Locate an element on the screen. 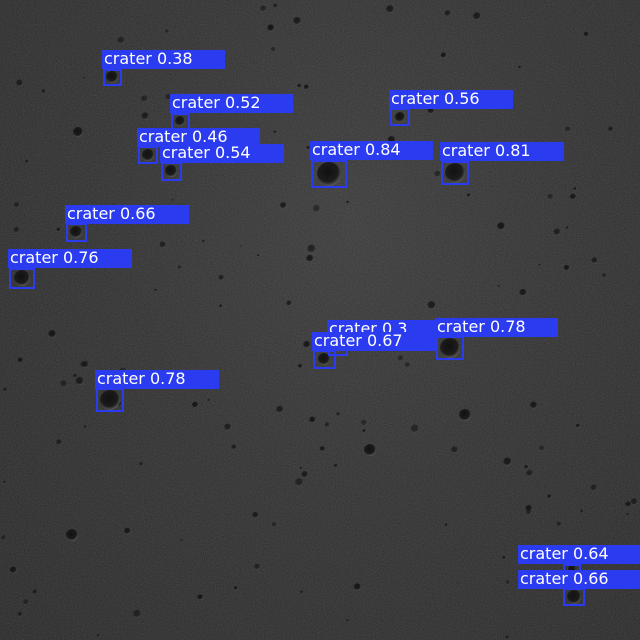 This screenshot has height=640, width=640. label-score: 0.66 is located at coordinates (590, 579).